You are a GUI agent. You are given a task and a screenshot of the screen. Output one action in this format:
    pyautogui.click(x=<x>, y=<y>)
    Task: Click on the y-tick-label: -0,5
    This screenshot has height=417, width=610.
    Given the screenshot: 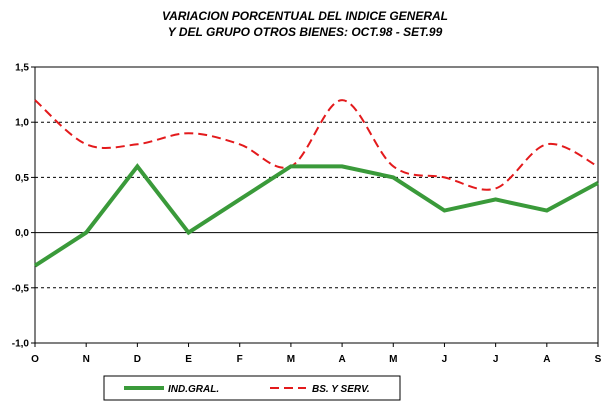 What is the action you would take?
    pyautogui.click(x=21, y=288)
    